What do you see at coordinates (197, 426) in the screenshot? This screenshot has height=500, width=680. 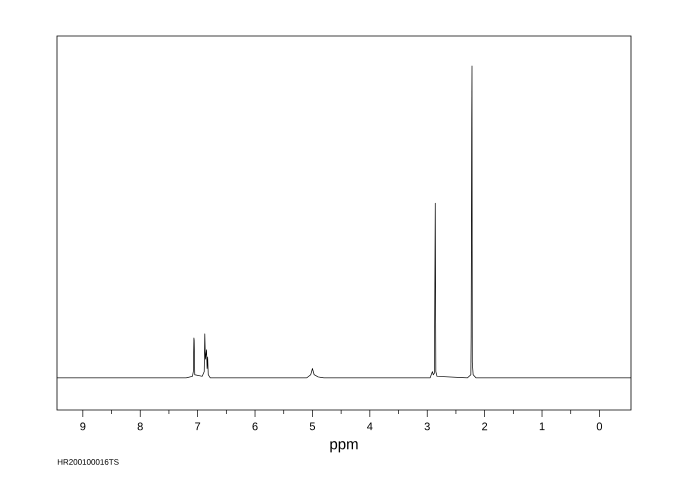 I see `x-tick-label: 7` at bounding box center [197, 426].